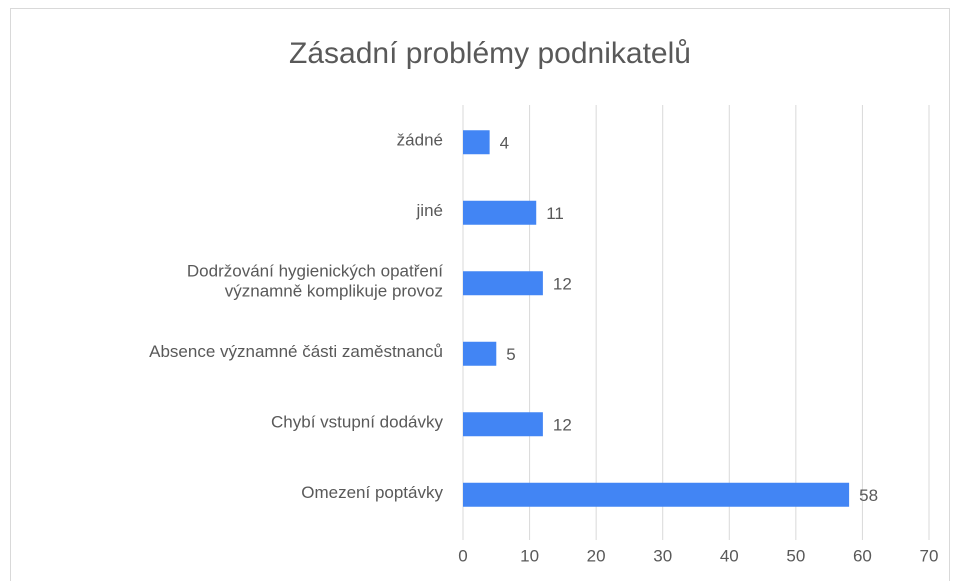 Image resolution: width=960 pixels, height=581 pixels. Describe the element at coordinates (296, 351) in the screenshot. I see `y-tick-label: Absence významné části zaměstnanců` at that location.